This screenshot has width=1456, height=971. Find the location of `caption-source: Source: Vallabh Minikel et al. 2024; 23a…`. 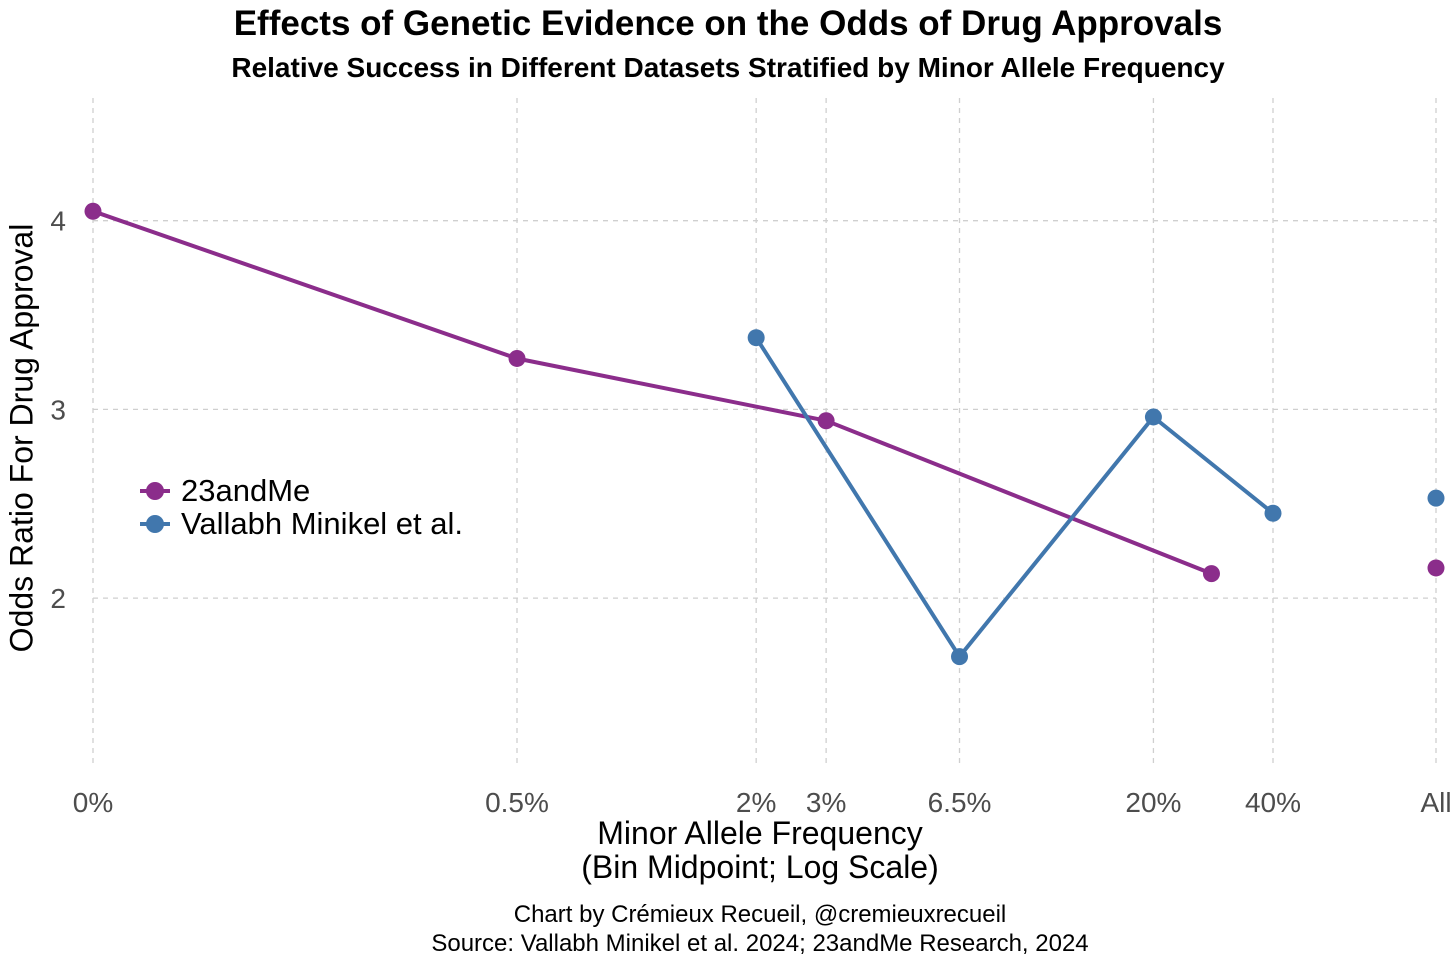

caption-source: Source: Vallabh Minikel et al. 2024; 23a… is located at coordinates (760, 943).